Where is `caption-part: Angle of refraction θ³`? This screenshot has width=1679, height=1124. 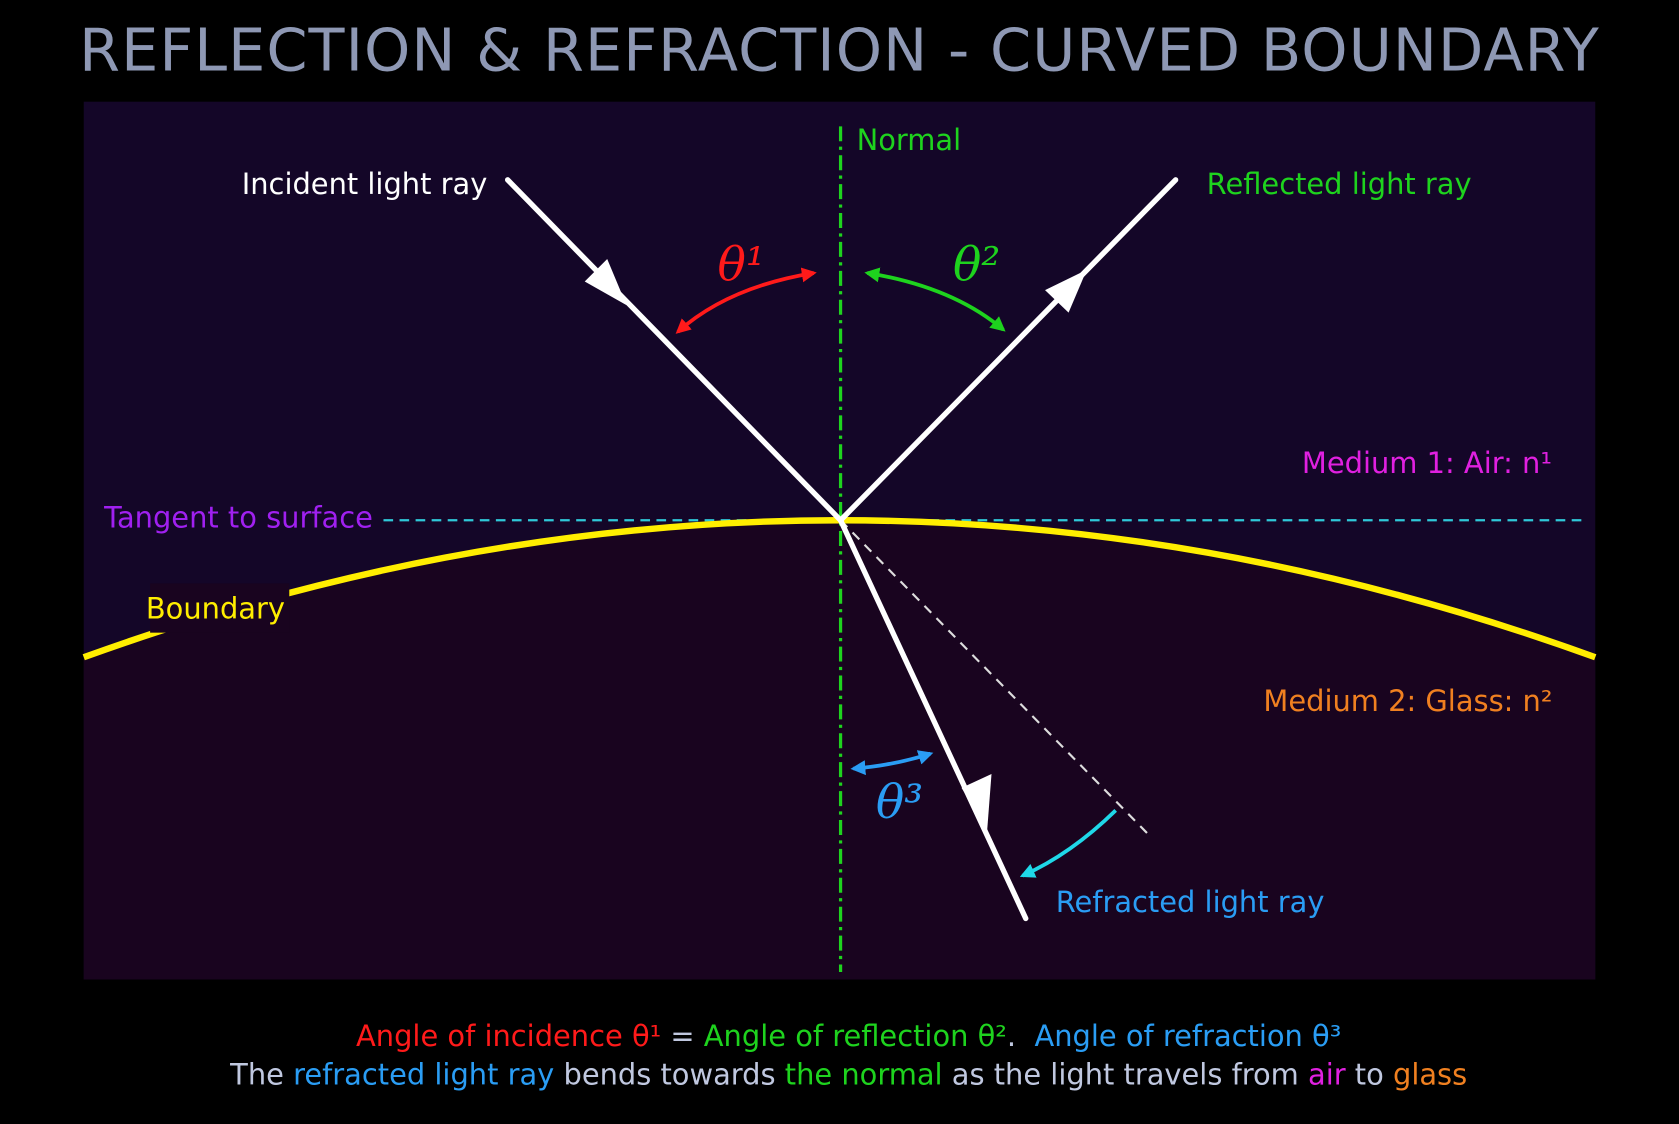 caption-part: Angle of refraction θ³ is located at coordinates (1187, 1036).